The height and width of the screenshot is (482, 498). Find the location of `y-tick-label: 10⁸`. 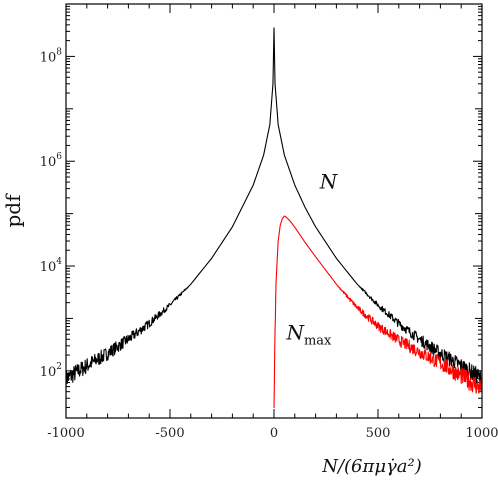

y-tick-label: 10⁸ is located at coordinates (51, 56).